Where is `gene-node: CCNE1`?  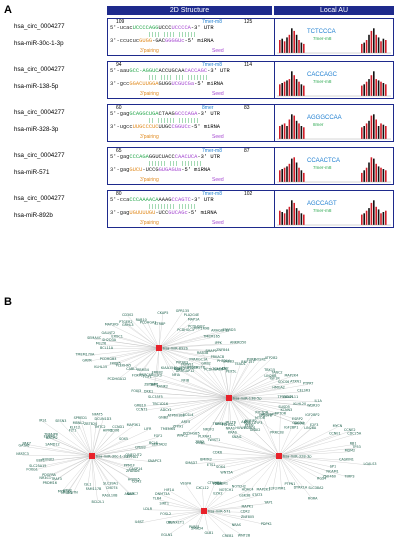 gene-node: CCNE1 is located at coordinates (335, 434).